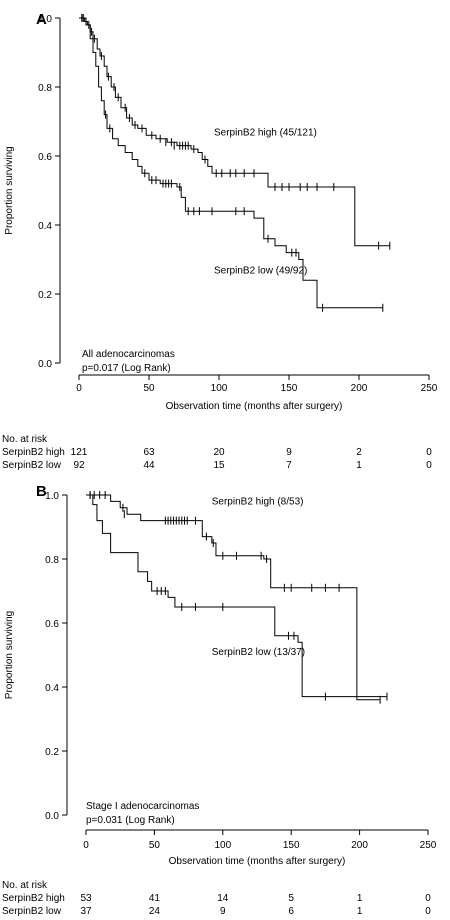 This screenshot has height=920, width=450. I want to click on series-label: SerpinB2 high (8/53), so click(258, 502).